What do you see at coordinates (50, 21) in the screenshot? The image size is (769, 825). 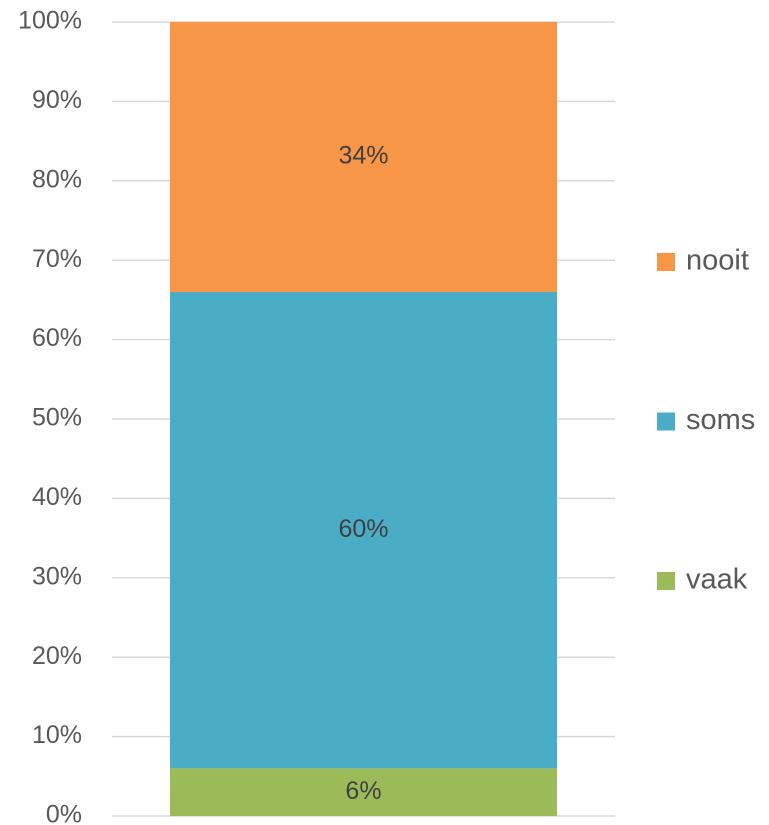 I see `y-tick-label: 100%` at bounding box center [50, 21].